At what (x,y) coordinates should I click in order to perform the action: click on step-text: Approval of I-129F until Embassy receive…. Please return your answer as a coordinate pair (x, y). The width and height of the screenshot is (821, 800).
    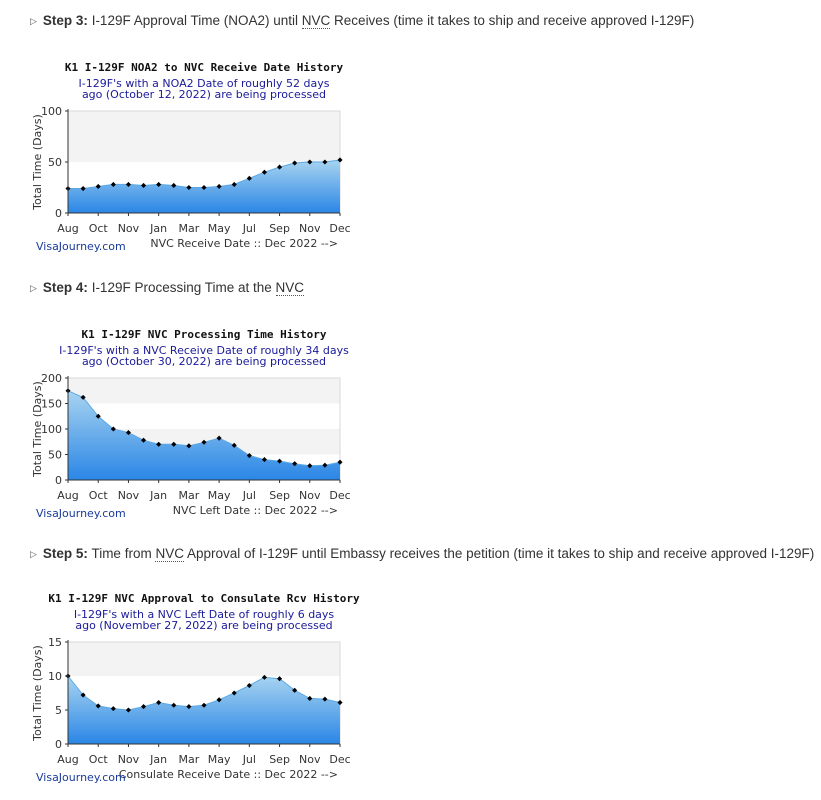
    Looking at the image, I should click on (499, 553).